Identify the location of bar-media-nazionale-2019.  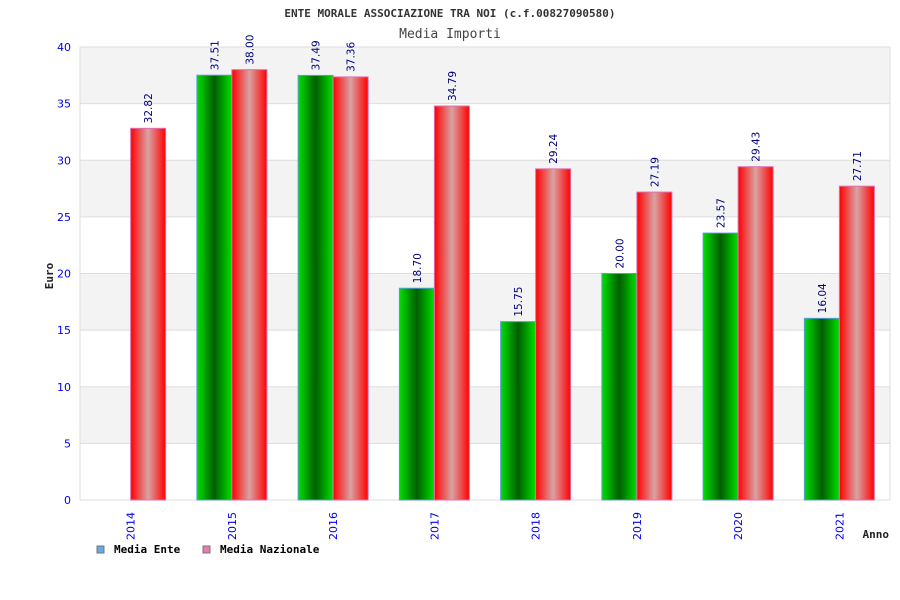
(654, 346).